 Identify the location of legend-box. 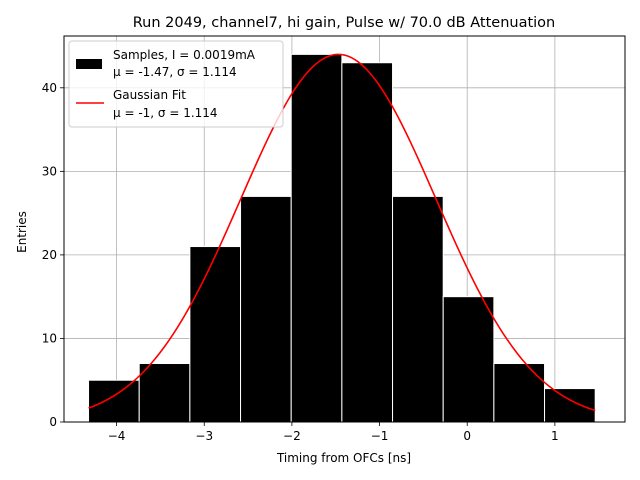
(176, 84).